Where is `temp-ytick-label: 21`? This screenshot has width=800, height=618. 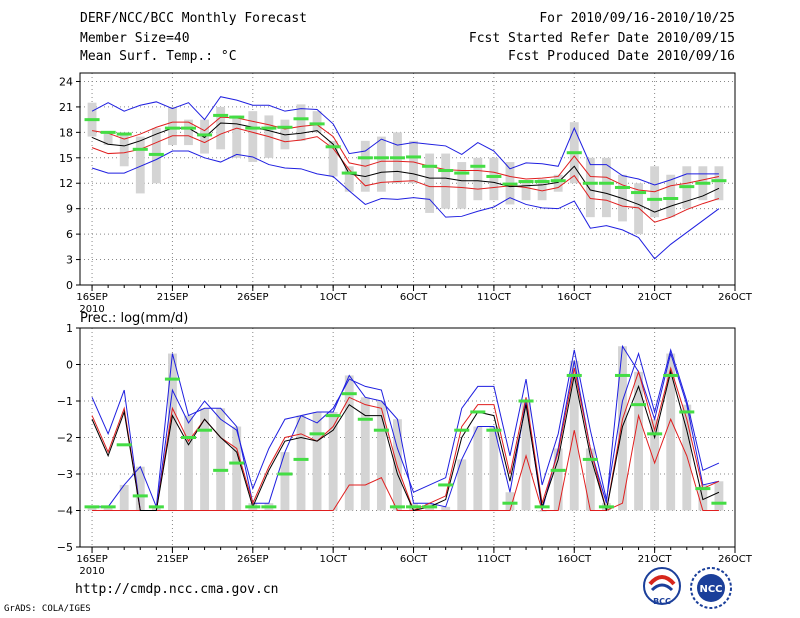
temp-ytick-label: 21 is located at coordinates (66, 107).